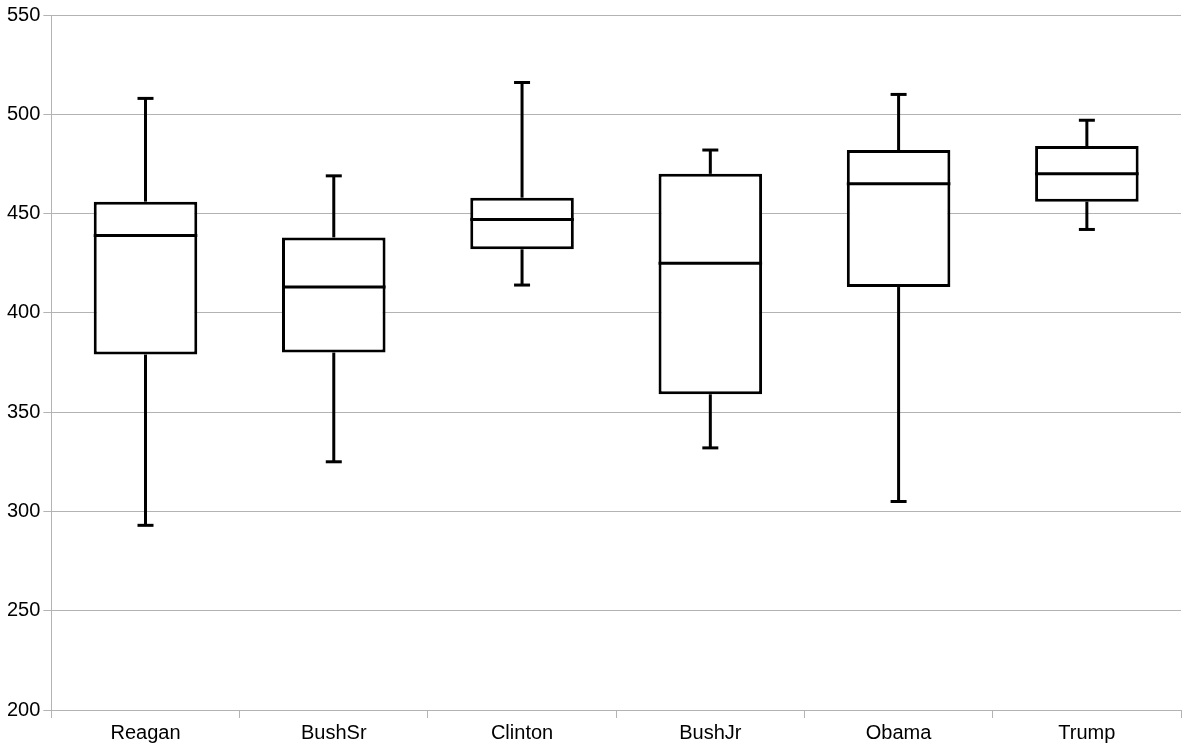  What do you see at coordinates (23, 509) in the screenshot?
I see `y-tick-label: 300` at bounding box center [23, 509].